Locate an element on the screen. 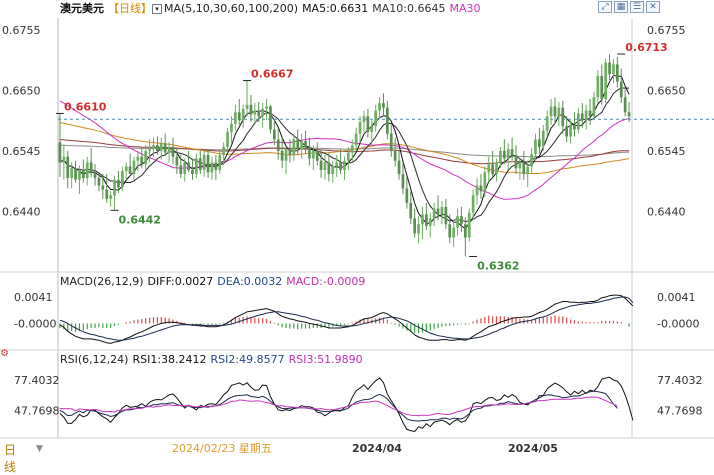  list-icon: ☰ is located at coordinates (637, 7).